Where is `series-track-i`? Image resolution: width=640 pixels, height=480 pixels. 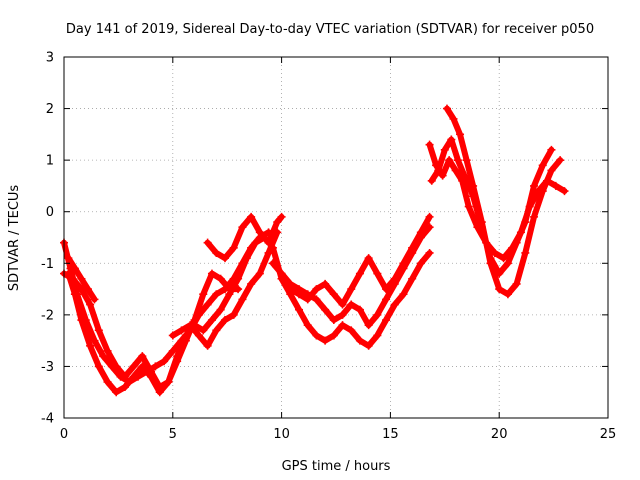 series-track-i is located at coordinates (355, 260).